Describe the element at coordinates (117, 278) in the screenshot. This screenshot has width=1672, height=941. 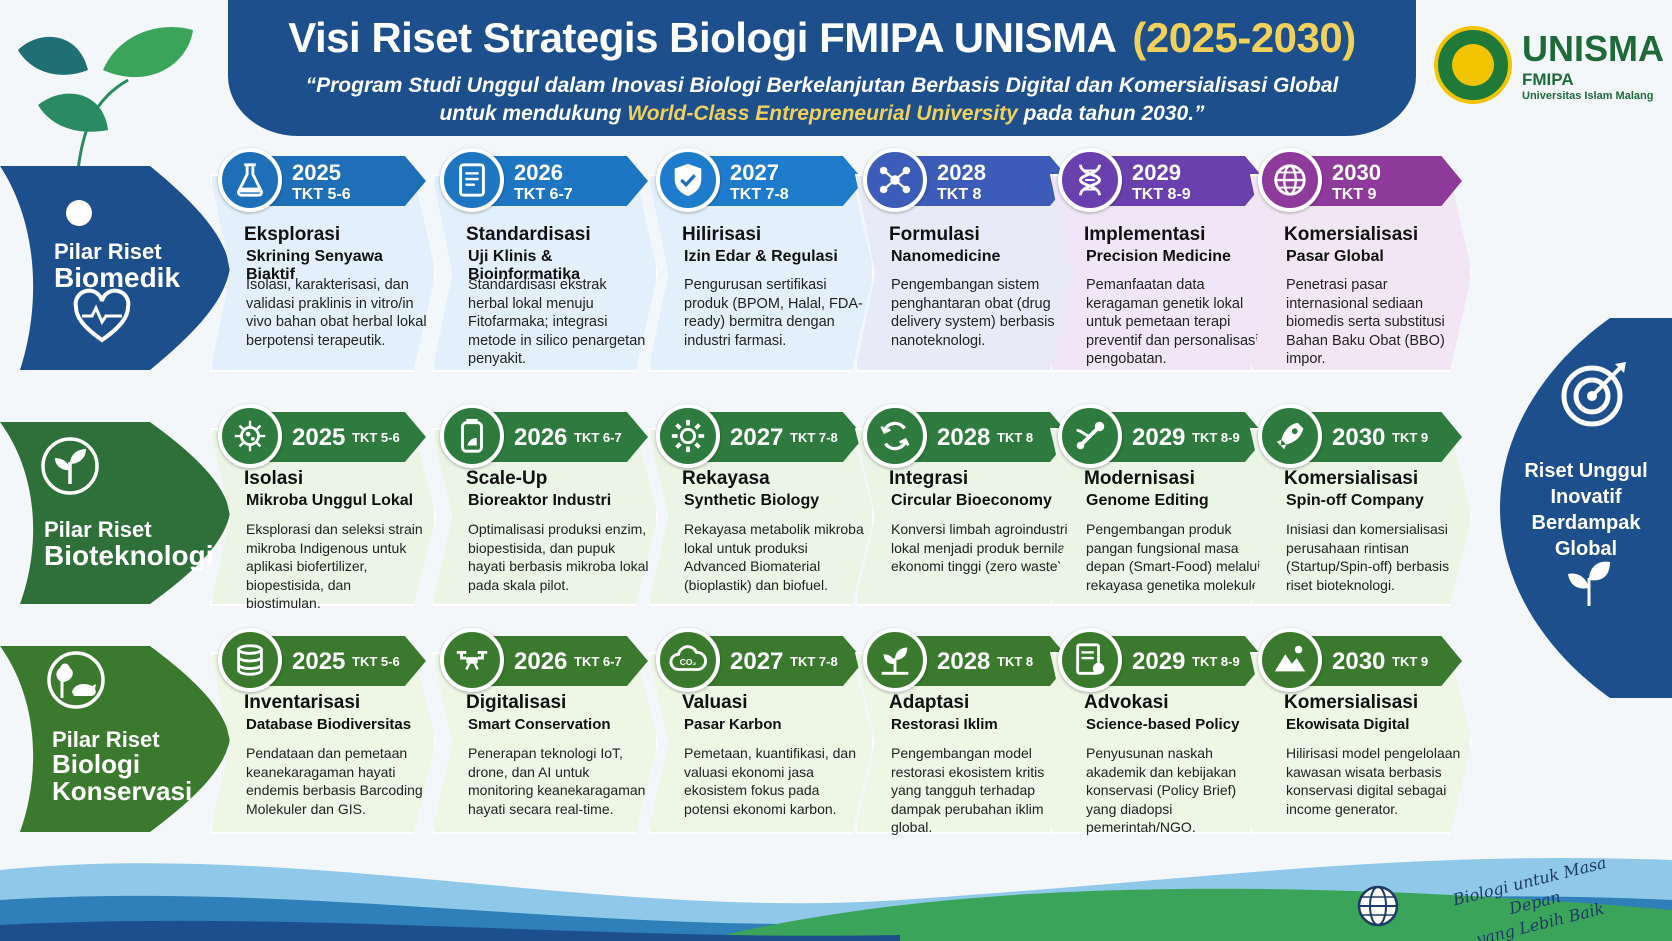
I see `pillar-title-line2: Biomedik` at that location.